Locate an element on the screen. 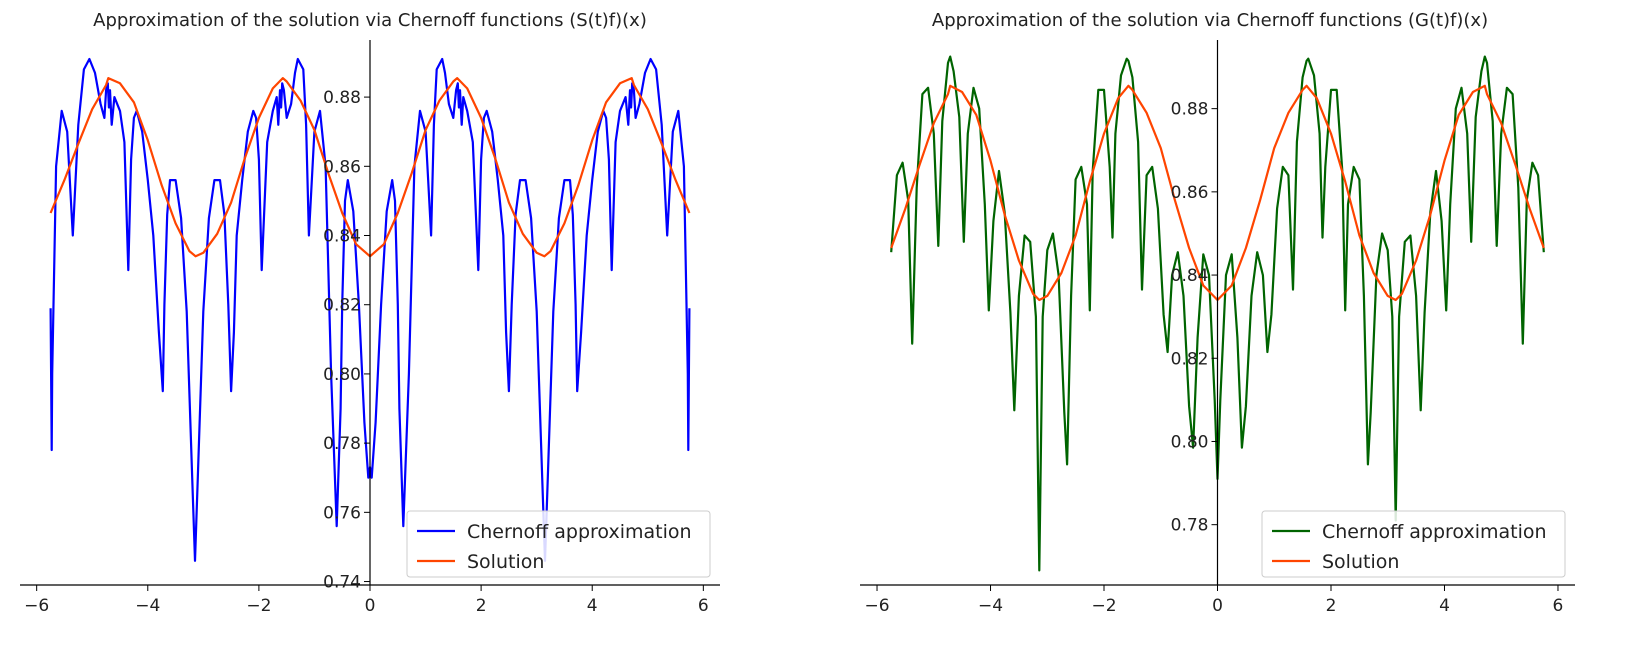  y-tick-label: 0.74 is located at coordinates (342, 583).